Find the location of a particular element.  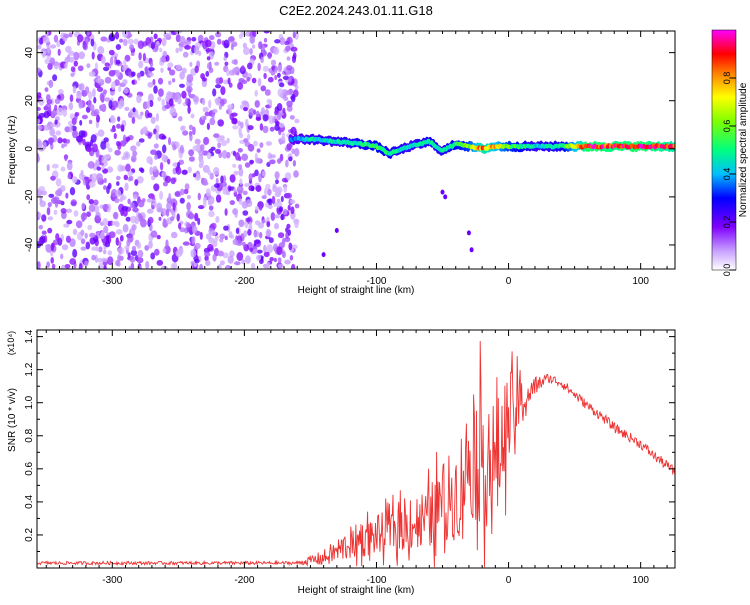

chart-title: C2E2.2024.243.01.11.G18 is located at coordinates (356, 10).